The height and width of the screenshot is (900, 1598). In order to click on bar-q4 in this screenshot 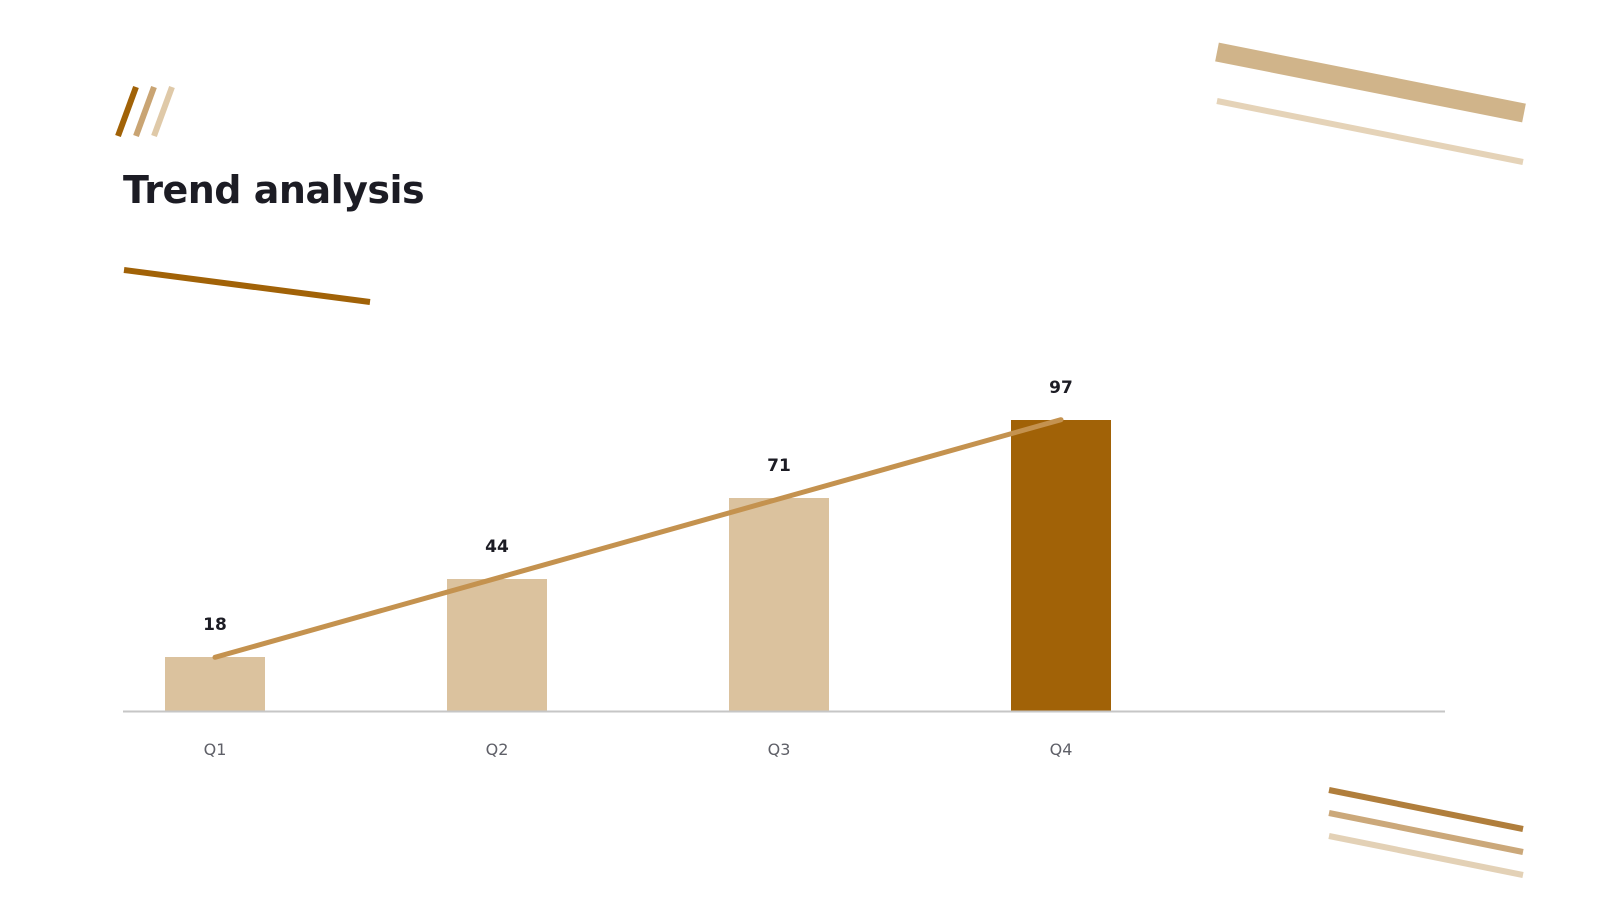, I will do `click(1061, 565)`.